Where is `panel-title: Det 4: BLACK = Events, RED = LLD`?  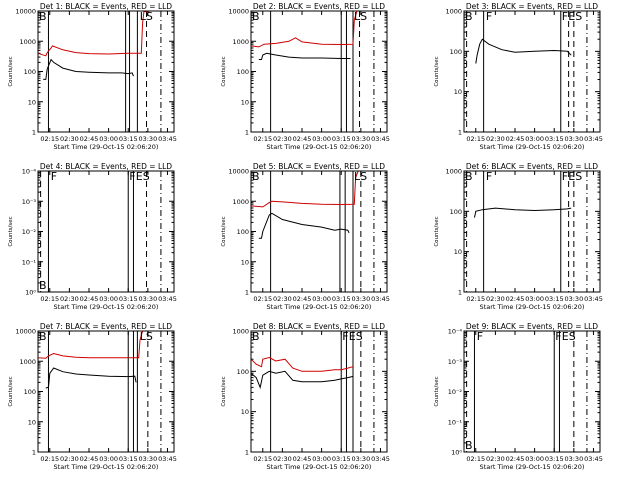
panel-title: Det 4: BLACK = Events, RED = LLD is located at coordinates (106, 166).